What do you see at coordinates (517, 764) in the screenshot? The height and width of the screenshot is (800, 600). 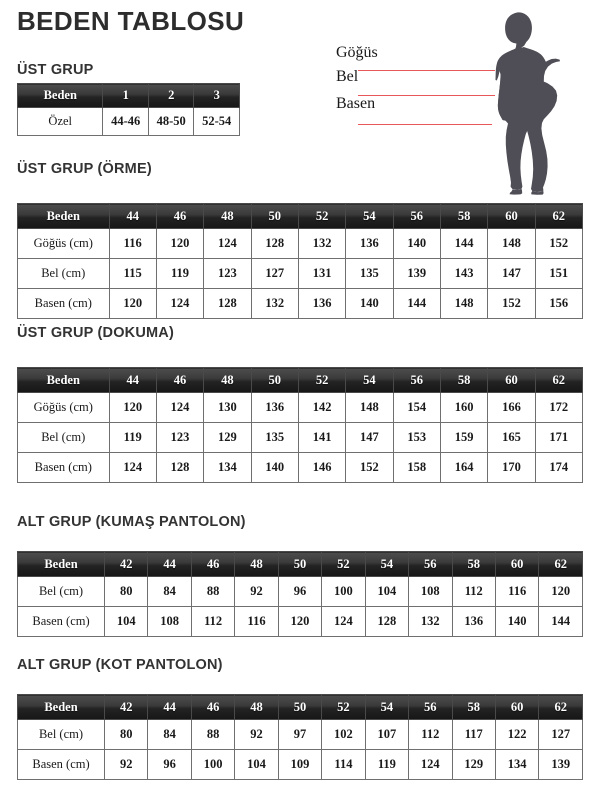 I see `table-cell: 134` at bounding box center [517, 764].